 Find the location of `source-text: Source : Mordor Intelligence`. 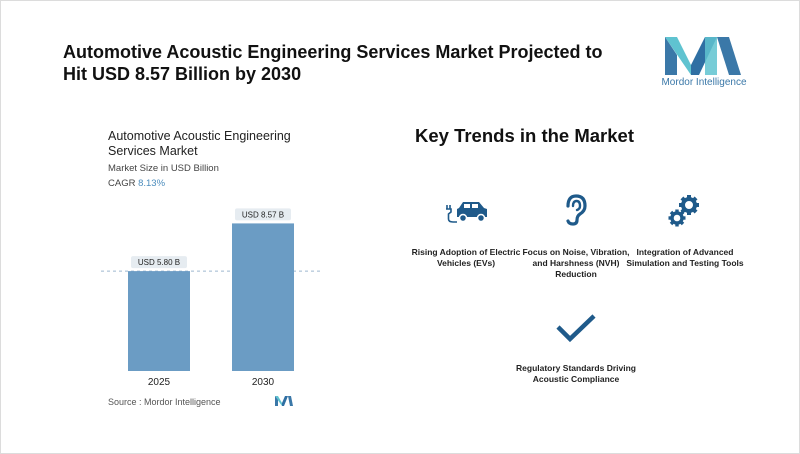

source-text: Source : Mordor Intelligence is located at coordinates (164, 402).